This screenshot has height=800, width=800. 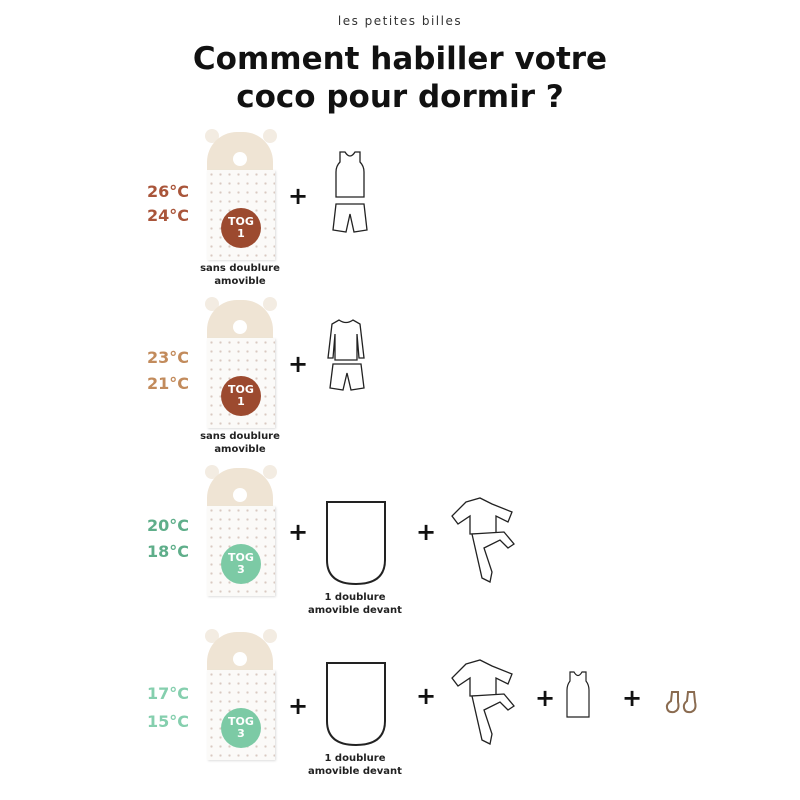 I want to click on temp-high: 17°C, so click(x=168, y=693).